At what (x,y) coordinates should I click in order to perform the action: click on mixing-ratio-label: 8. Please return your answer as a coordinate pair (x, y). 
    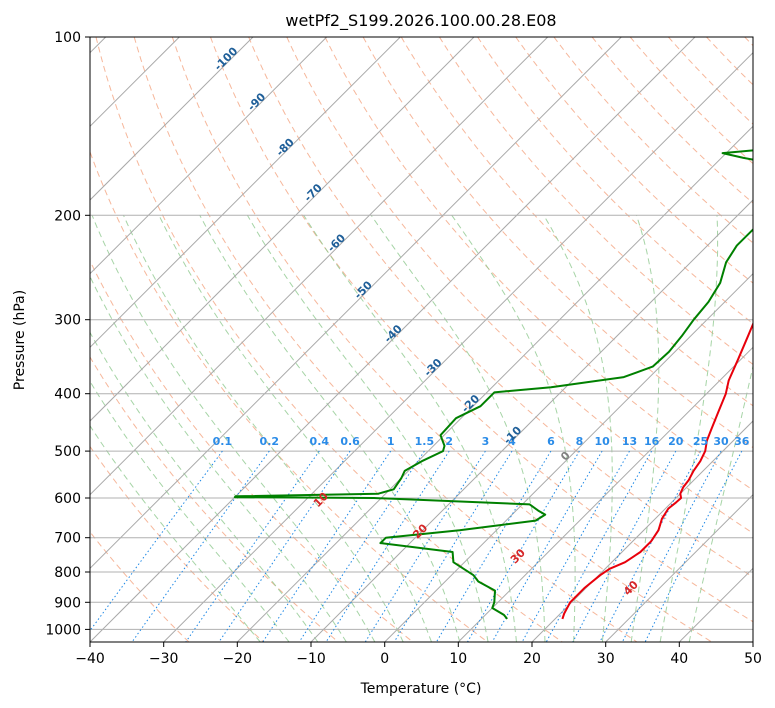
    Looking at the image, I should click on (580, 441).